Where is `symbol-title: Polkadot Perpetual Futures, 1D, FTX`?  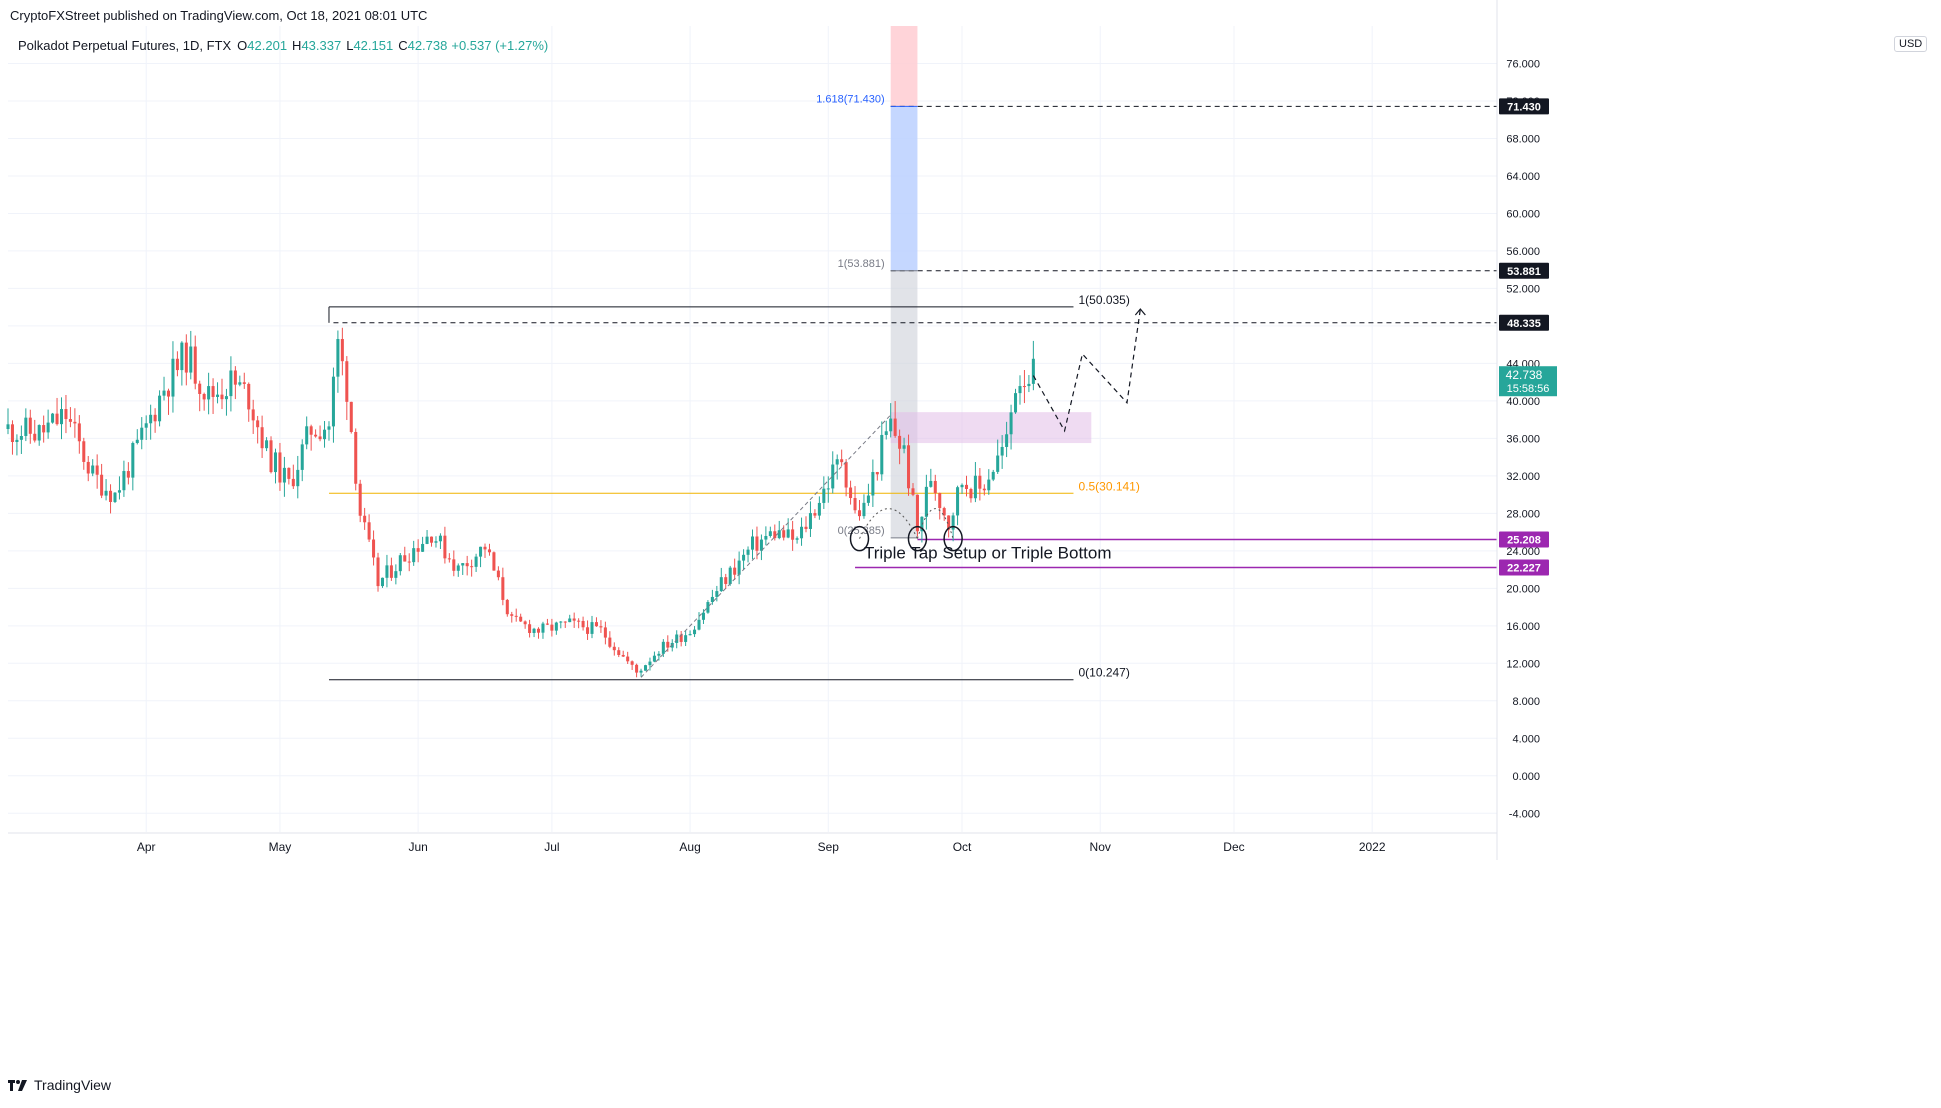
symbol-title: Polkadot Perpetual Futures, 1D, FTX is located at coordinates (125, 45).